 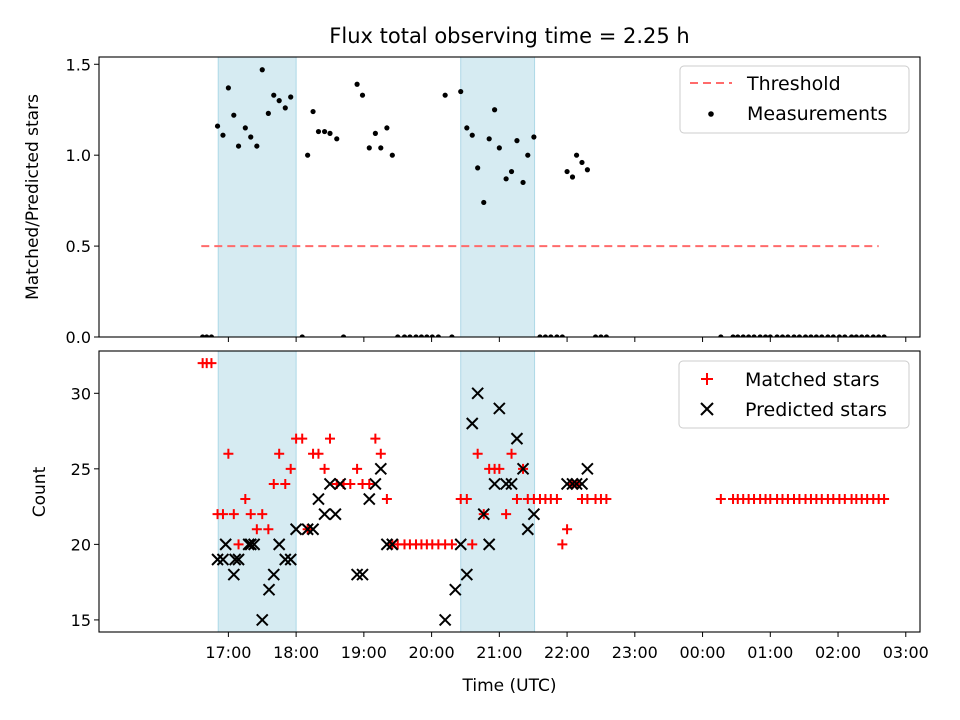 What do you see at coordinates (78, 64) in the screenshot?
I see `top-y-tick-label: 1.5` at bounding box center [78, 64].